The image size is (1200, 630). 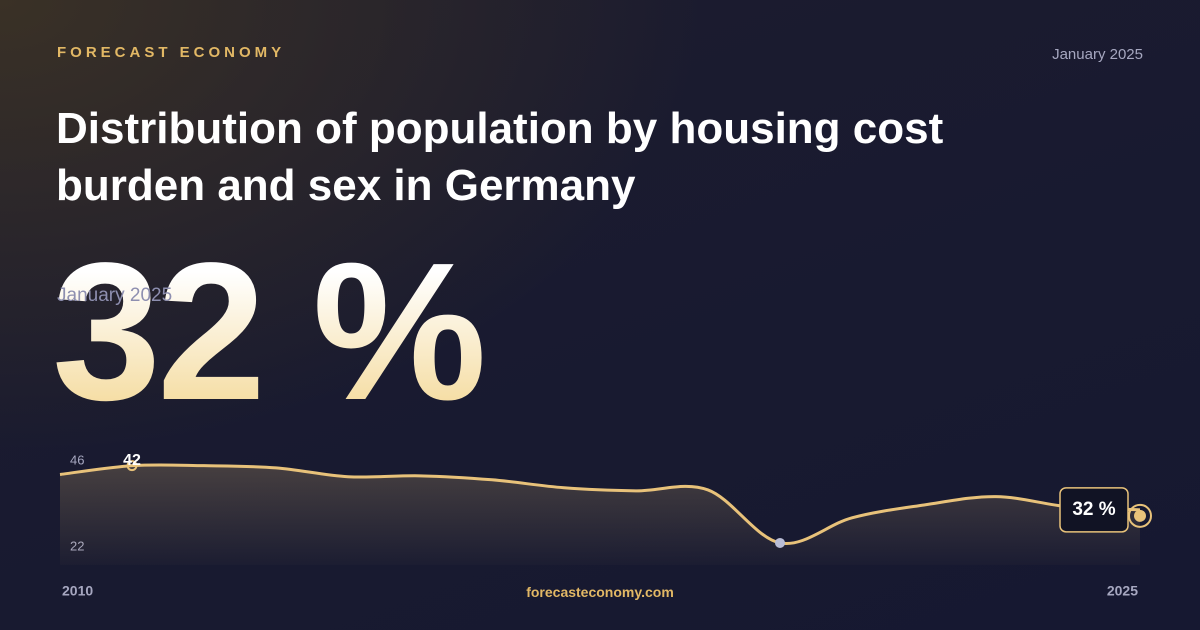 I want to click on y-tick-label: 46, so click(x=77, y=459).